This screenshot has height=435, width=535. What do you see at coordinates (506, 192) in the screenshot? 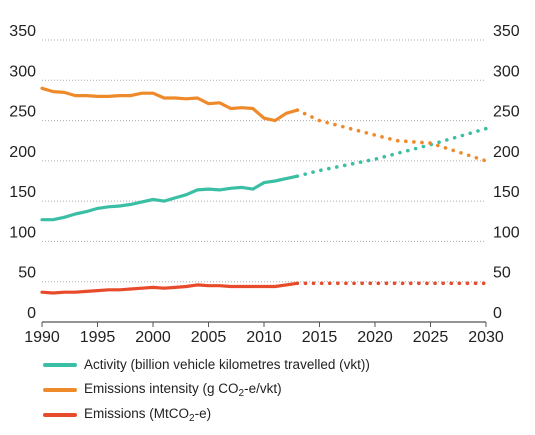
I see `y-tick-right-150: 150` at bounding box center [506, 192].